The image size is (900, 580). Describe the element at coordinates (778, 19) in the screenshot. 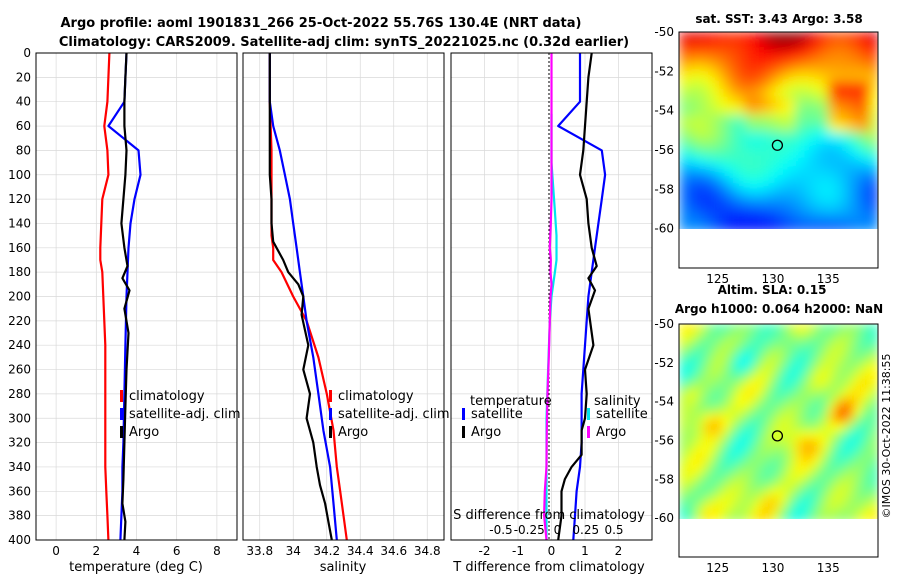

I see `sst-map-title: sat. SST: 3.43 Argo: 3.58` at that location.